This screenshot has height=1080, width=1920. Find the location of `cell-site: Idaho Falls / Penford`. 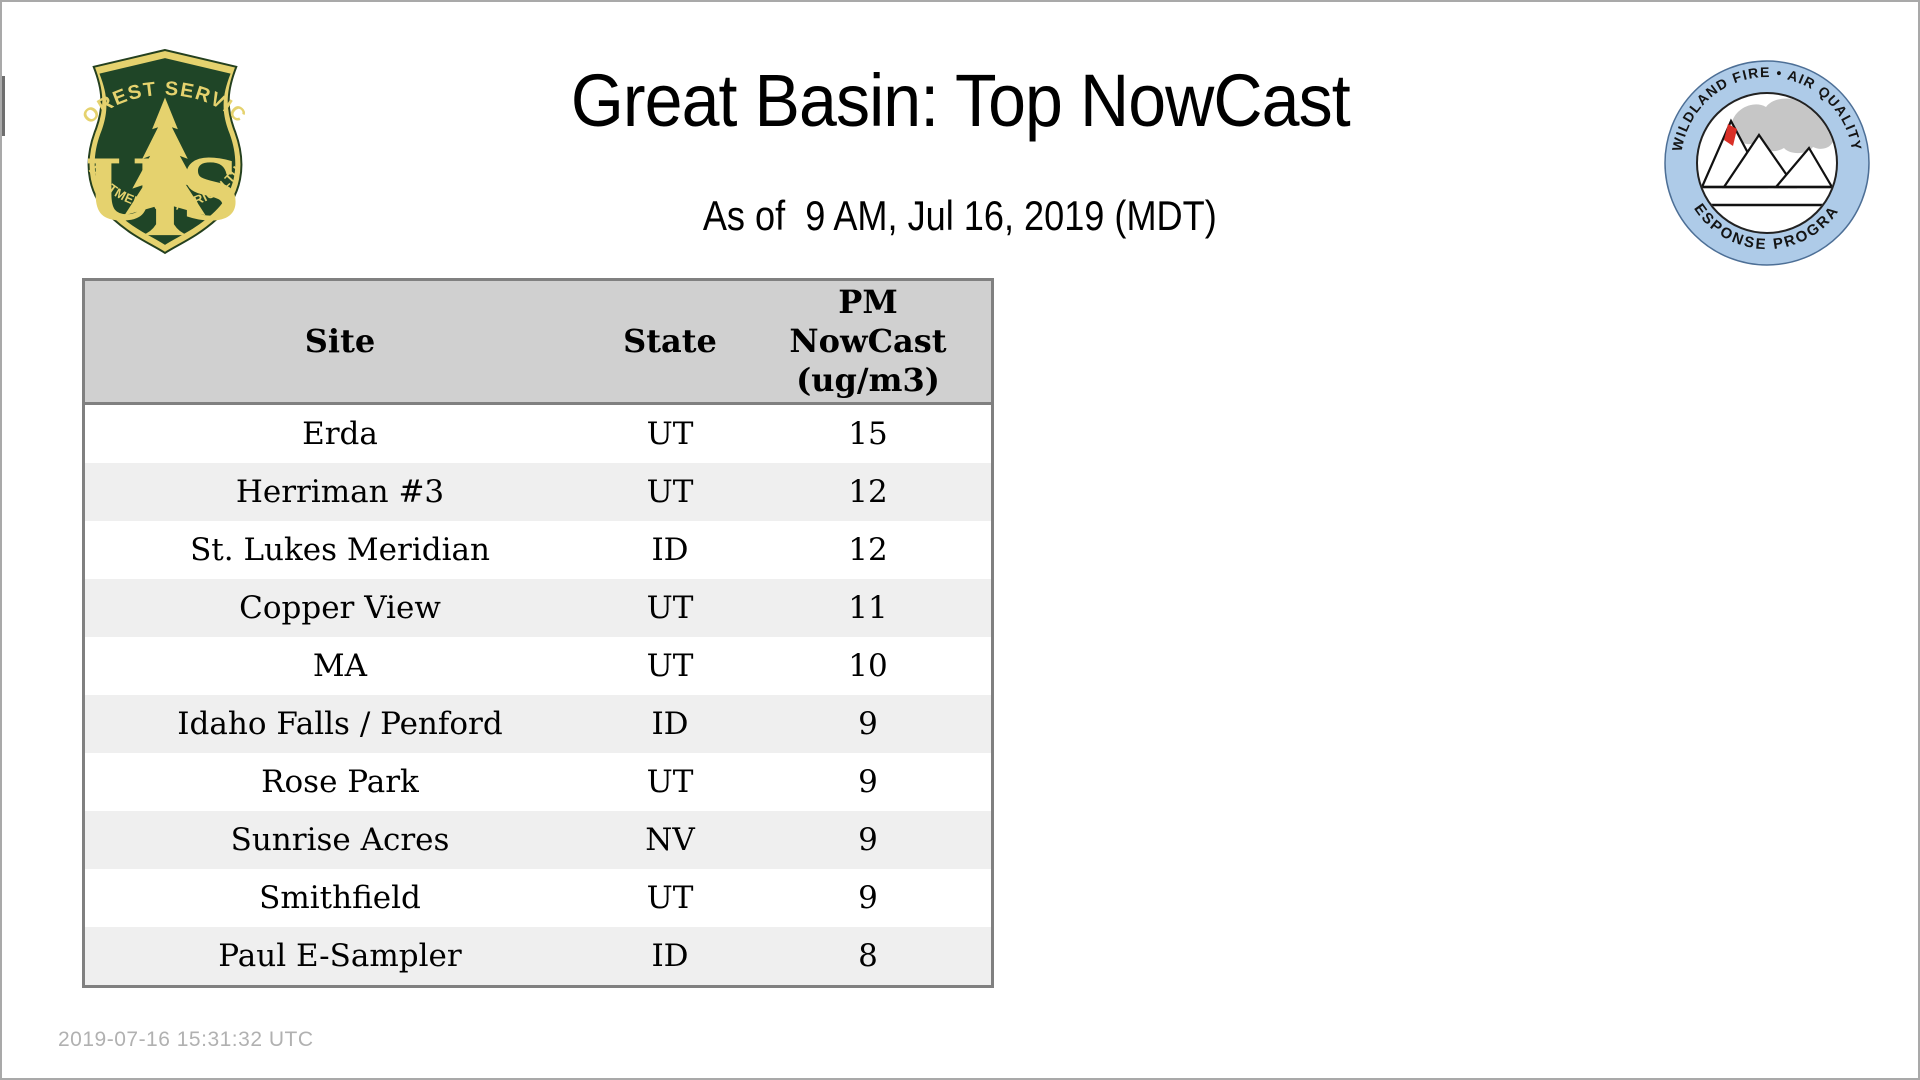

cell-site: Idaho Falls / Penford is located at coordinates (340, 724).